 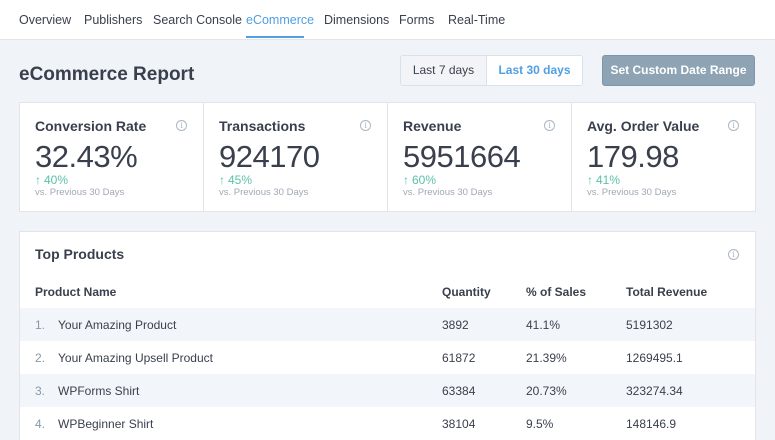 What do you see at coordinates (40, 358) in the screenshot?
I see `row-index: 2.` at bounding box center [40, 358].